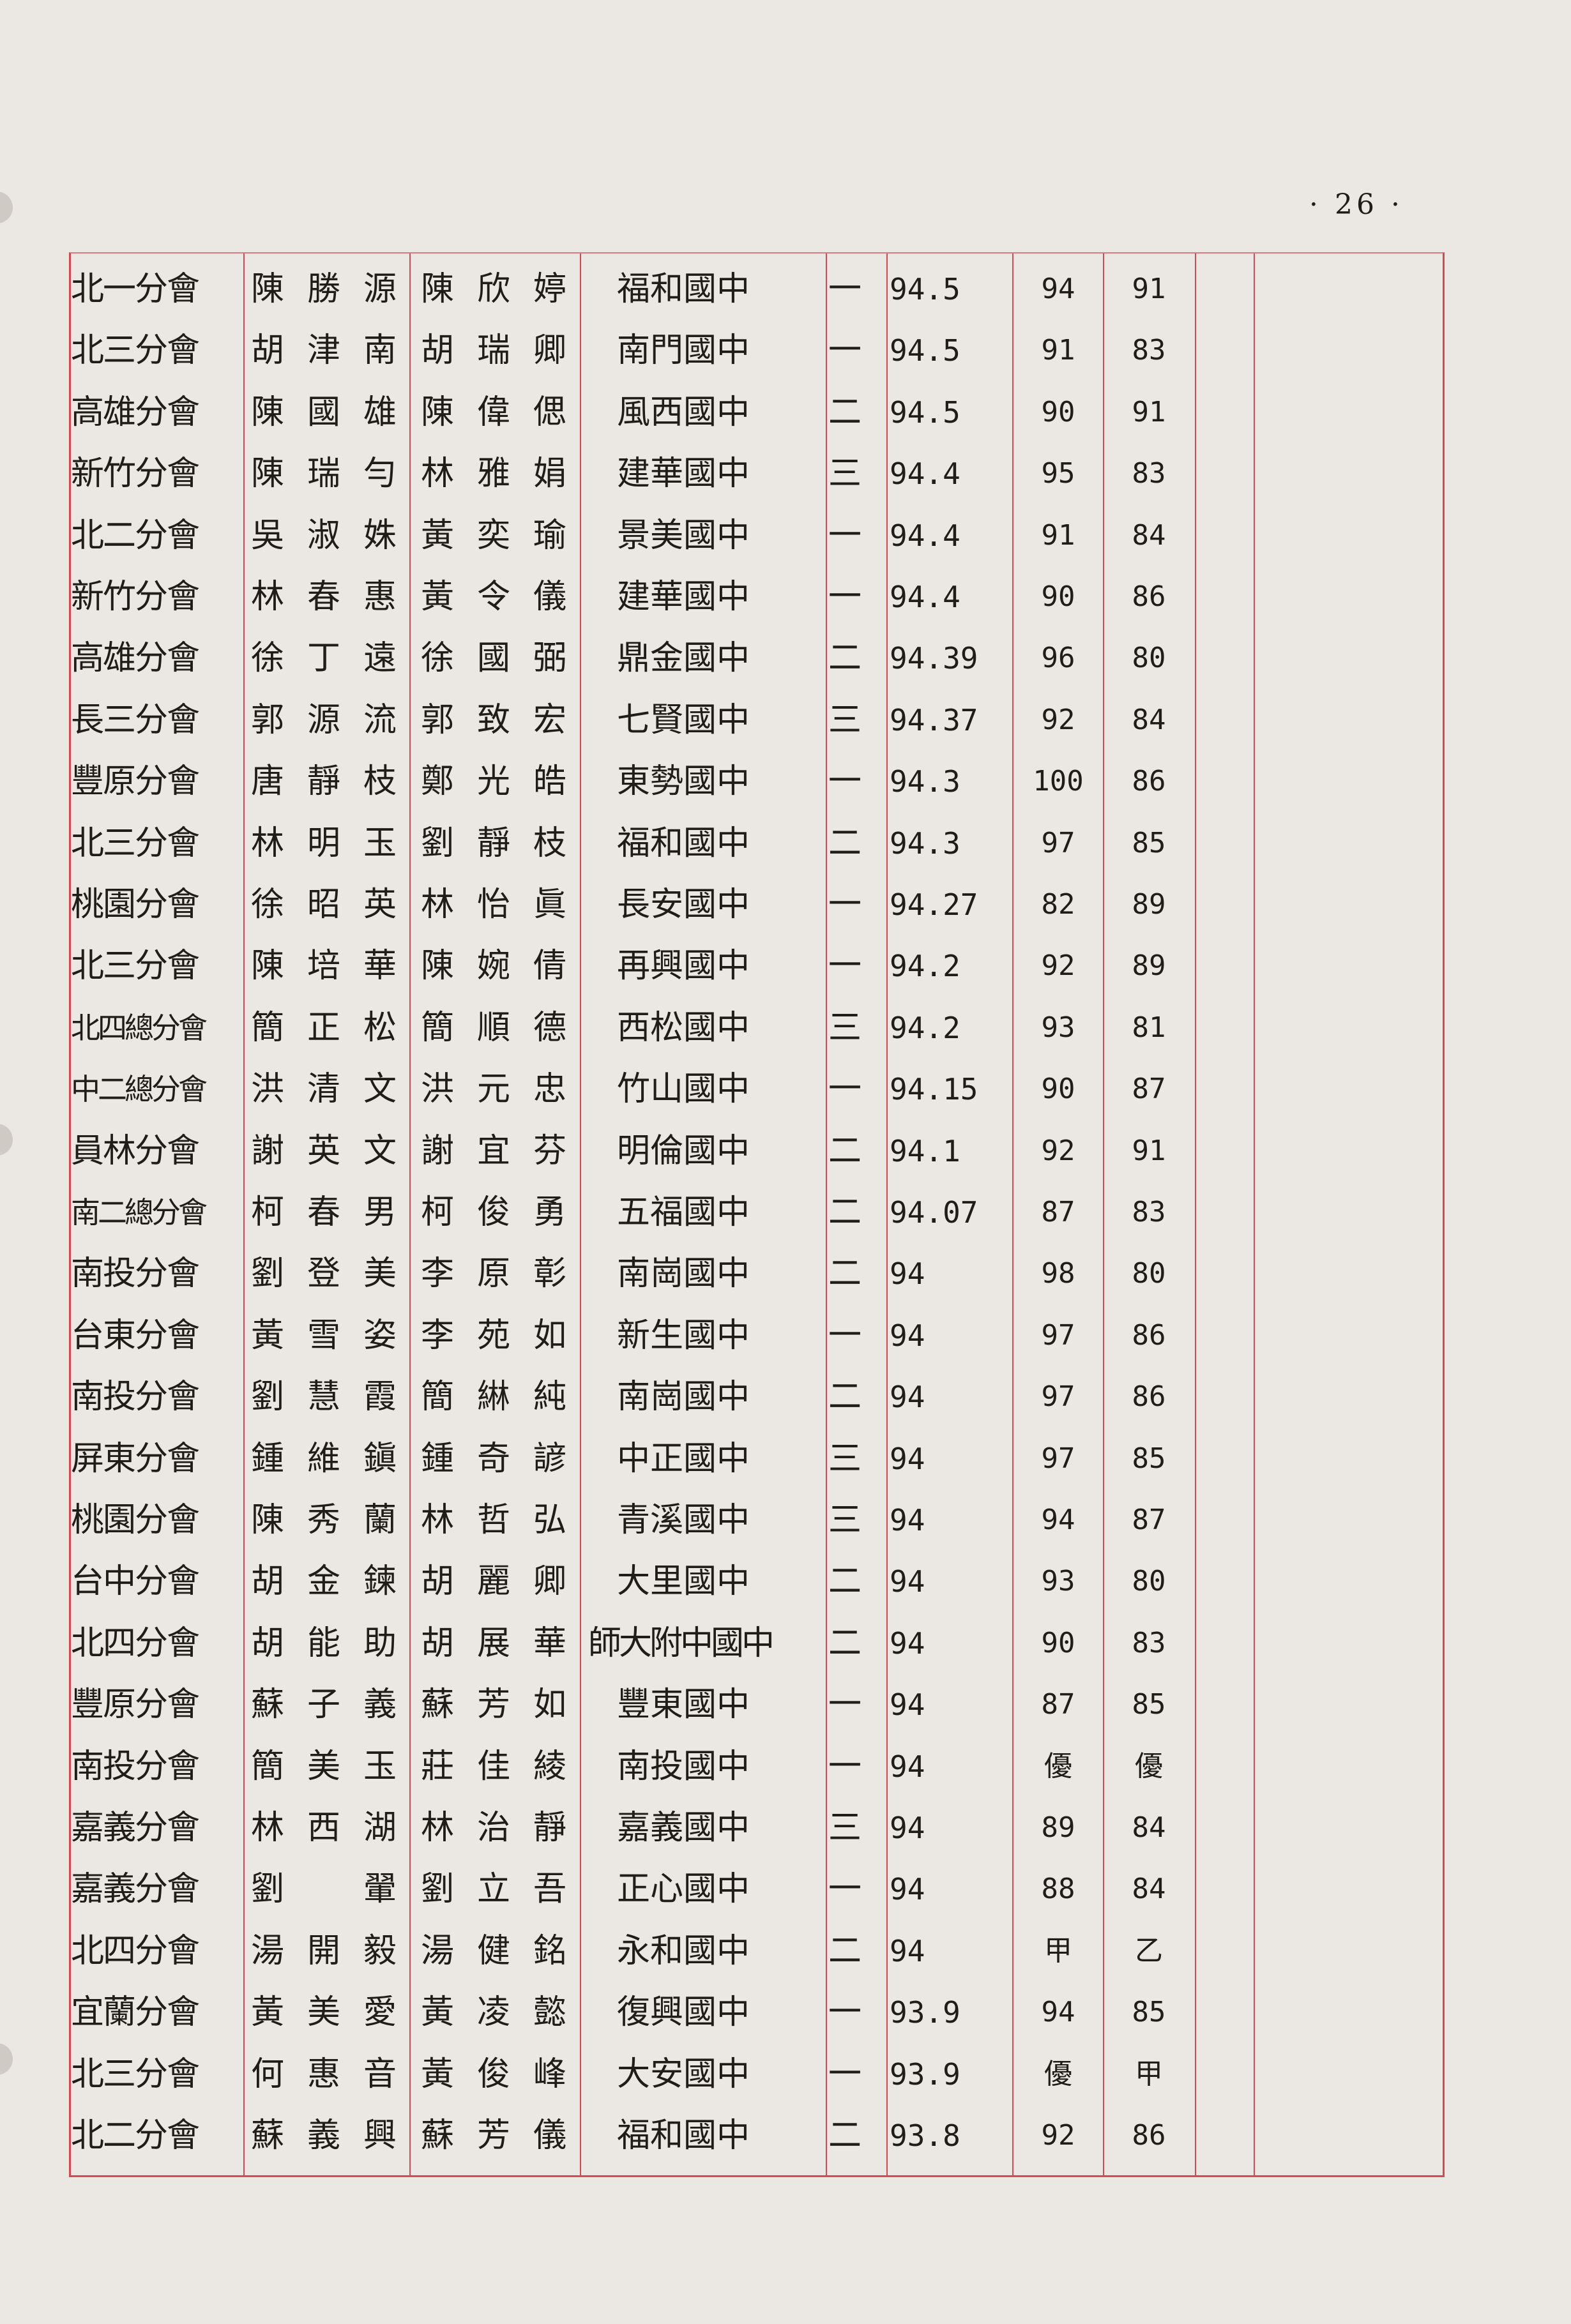  Describe the element at coordinates (1058, 1827) in the screenshot. I see `grade-score-1-cell: 89` at that location.